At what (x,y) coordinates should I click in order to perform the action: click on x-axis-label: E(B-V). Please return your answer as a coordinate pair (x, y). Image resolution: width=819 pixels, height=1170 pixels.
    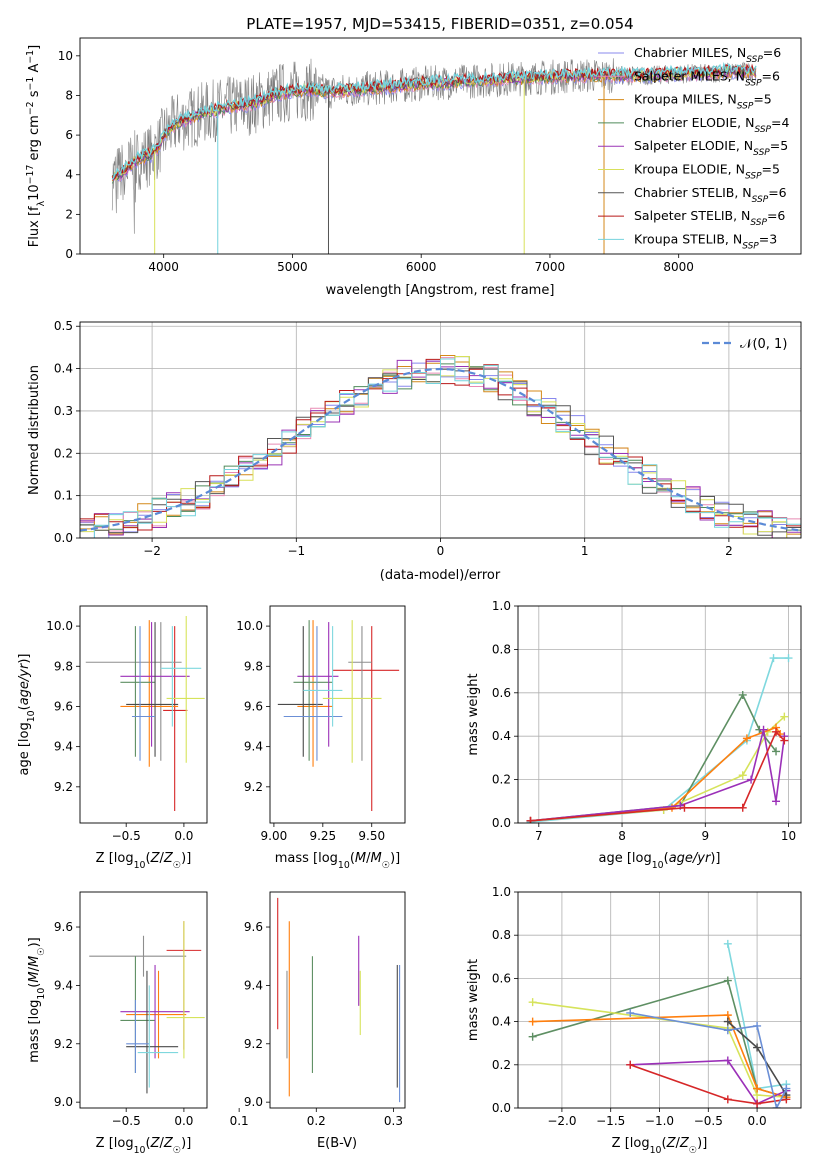
    Looking at the image, I should click on (337, 1143).